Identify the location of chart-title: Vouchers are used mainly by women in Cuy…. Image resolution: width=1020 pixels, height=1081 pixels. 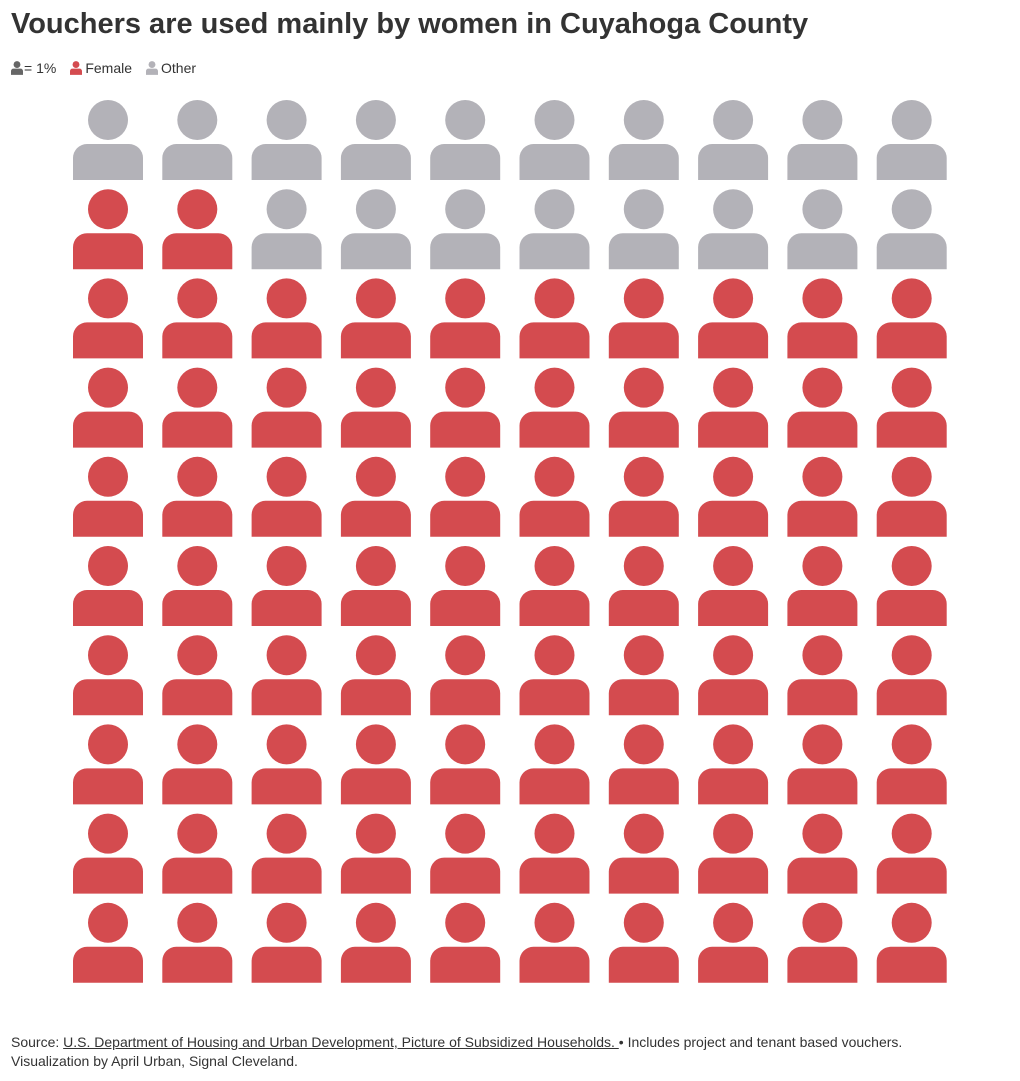
(410, 24).